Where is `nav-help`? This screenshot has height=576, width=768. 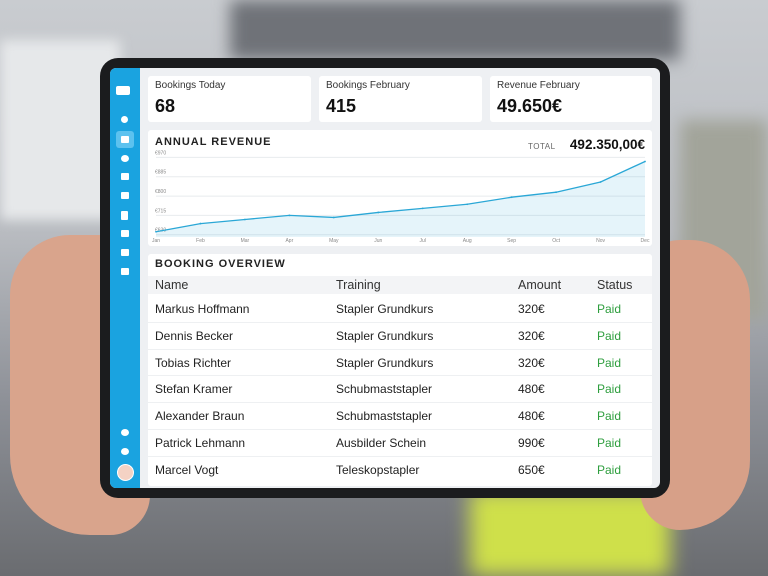 nav-help is located at coordinates (125, 451).